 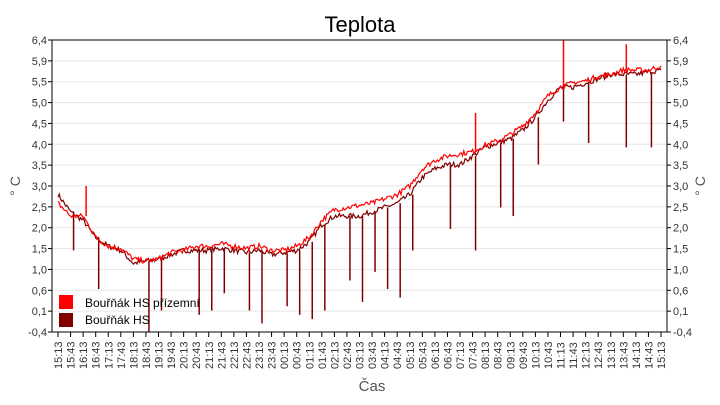 What do you see at coordinates (461, 355) in the screenshot?
I see `x-tick-label: 07:13` at bounding box center [461, 355].